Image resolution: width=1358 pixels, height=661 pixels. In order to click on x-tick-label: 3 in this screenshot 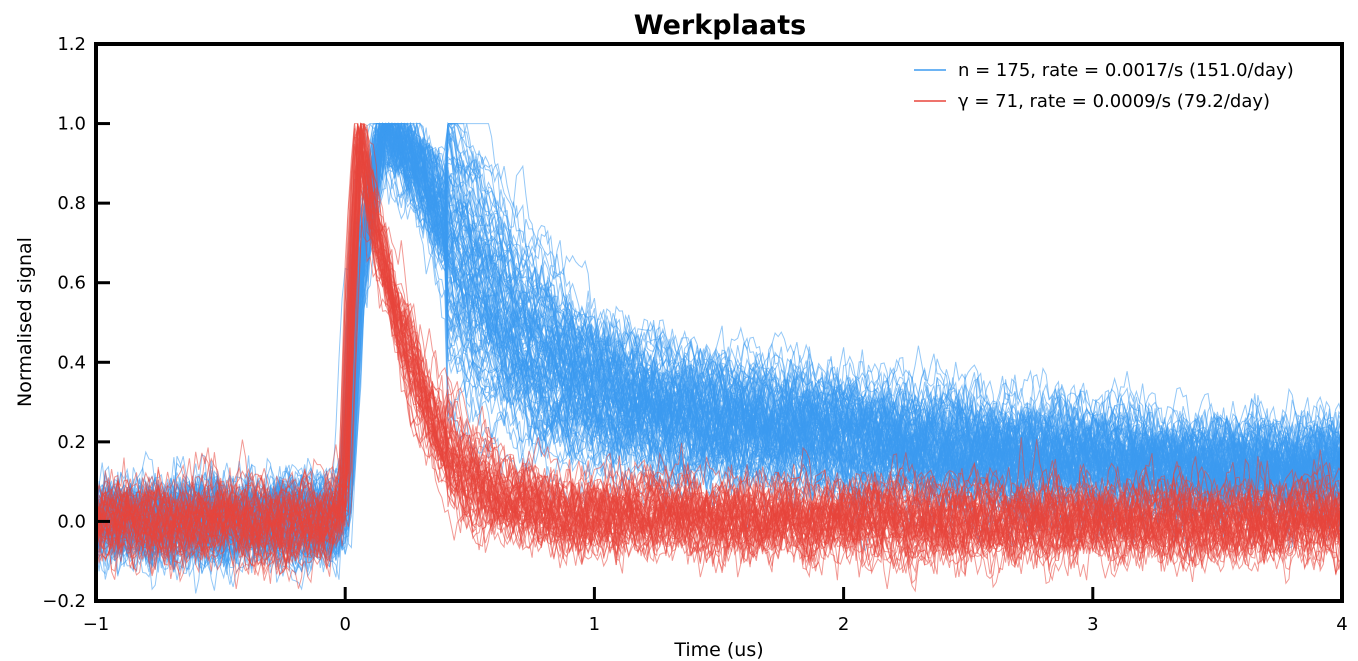, I will do `click(1092, 624)`.